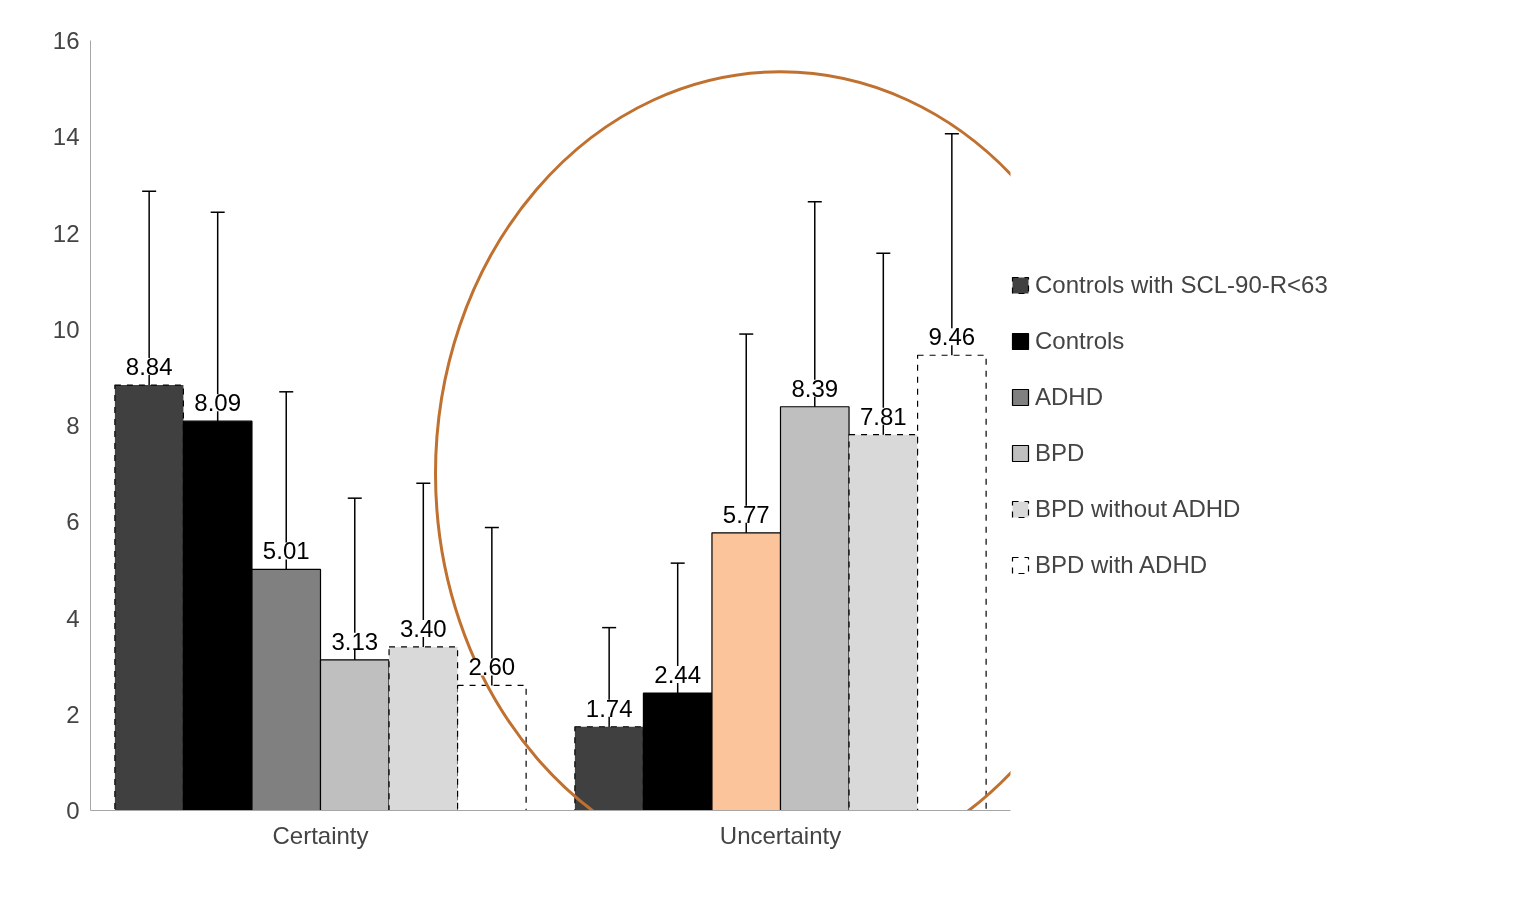 The image size is (1517, 908). What do you see at coordinates (883, 416) in the screenshot?
I see `data-label: 7.81` at bounding box center [883, 416].